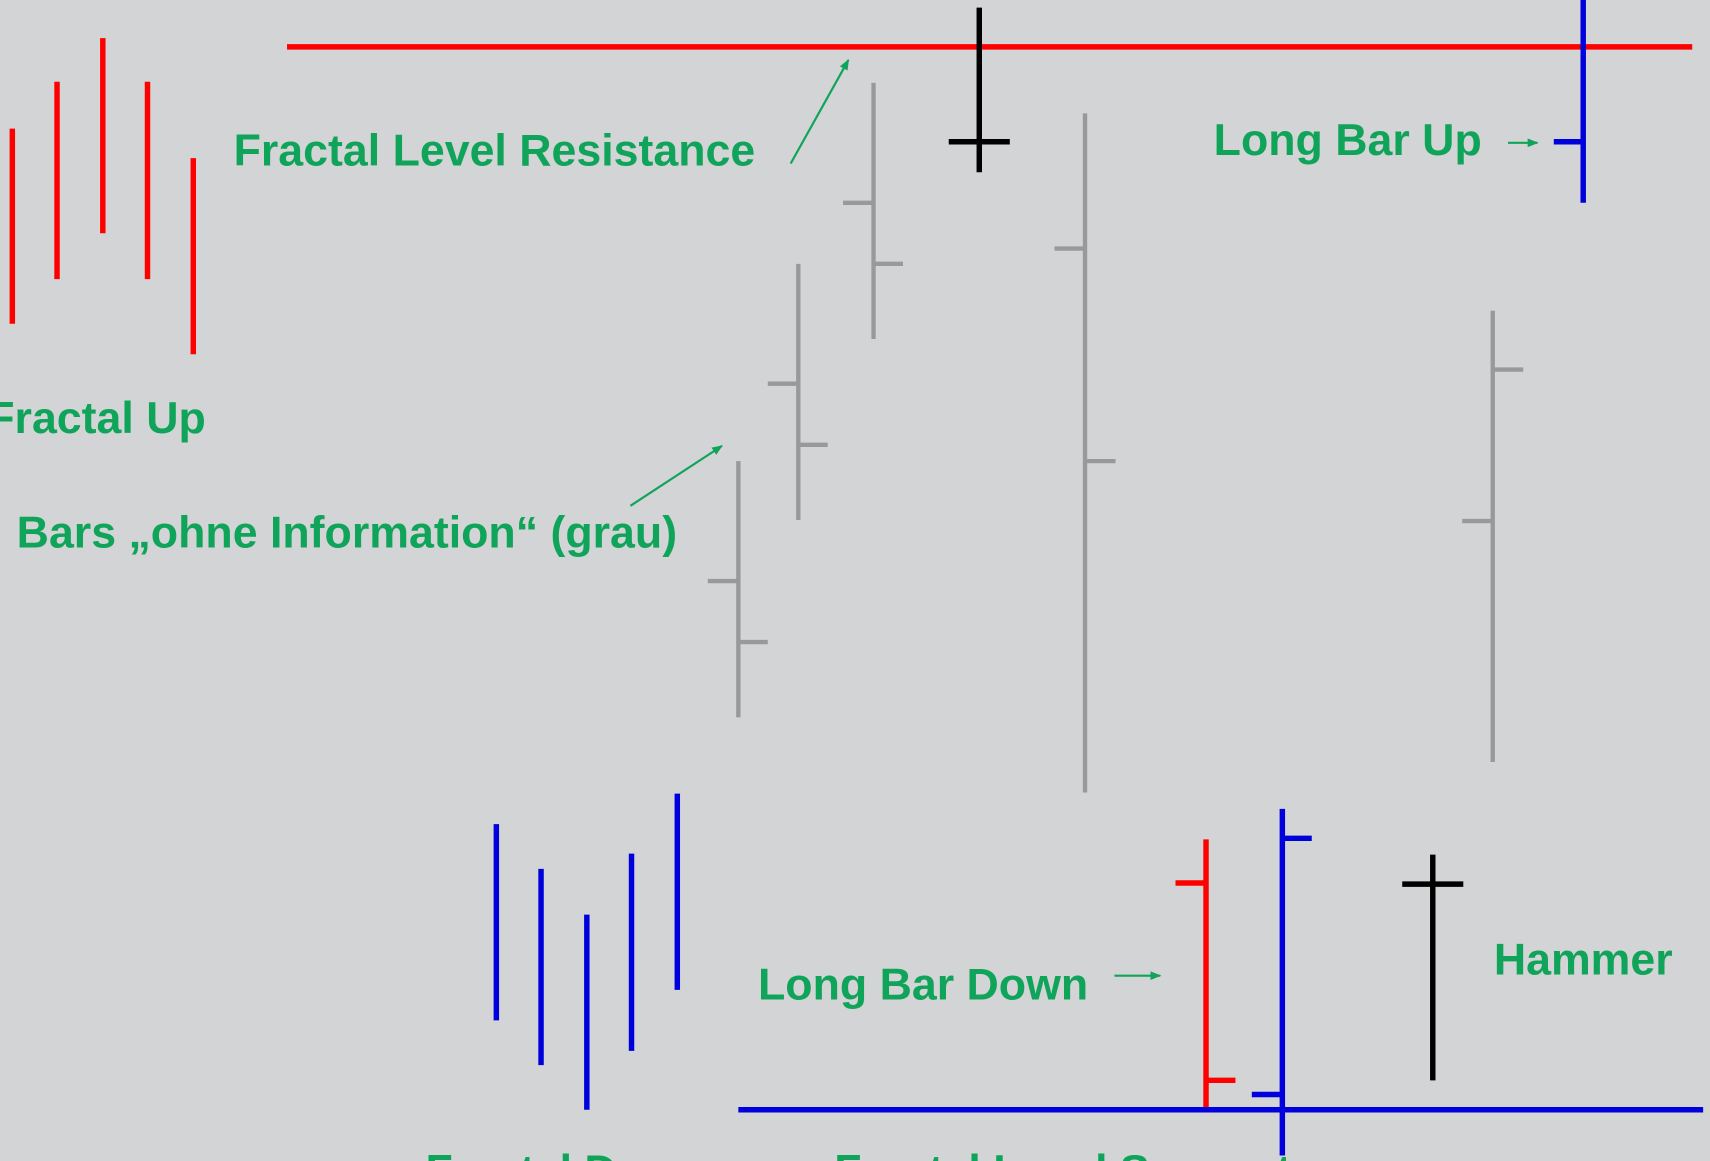 This screenshot has width=1710, height=1161. I want to click on label-fractal-up: Fractal Up, so click(103, 418).